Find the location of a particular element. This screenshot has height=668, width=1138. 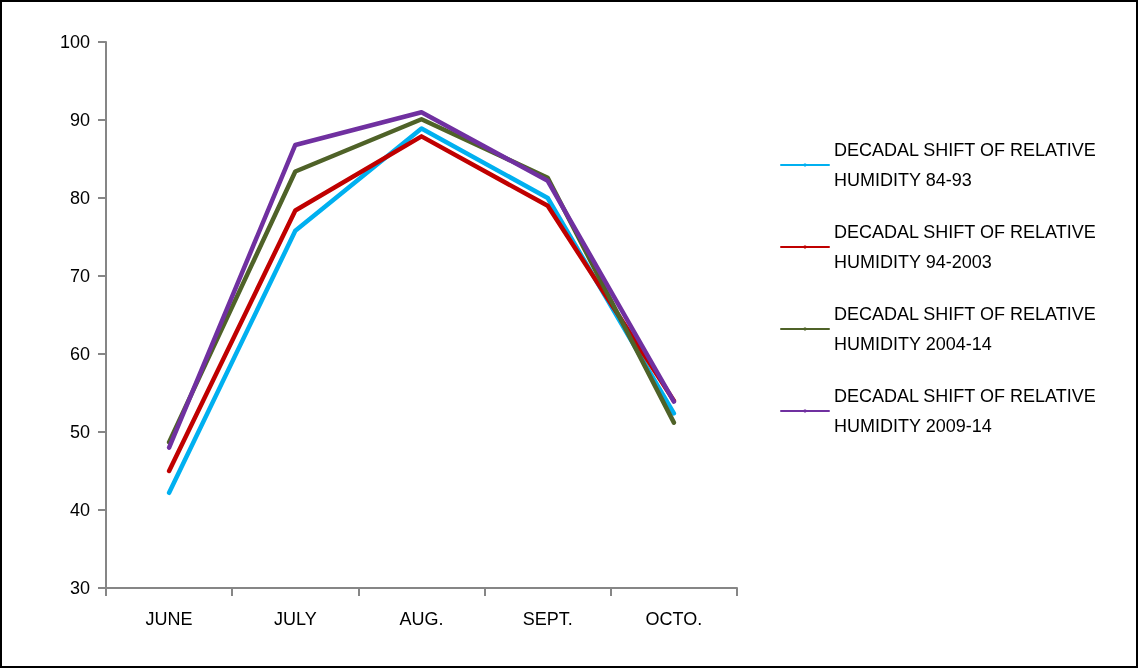

y-tick-label: 60 is located at coordinates (79, 354).